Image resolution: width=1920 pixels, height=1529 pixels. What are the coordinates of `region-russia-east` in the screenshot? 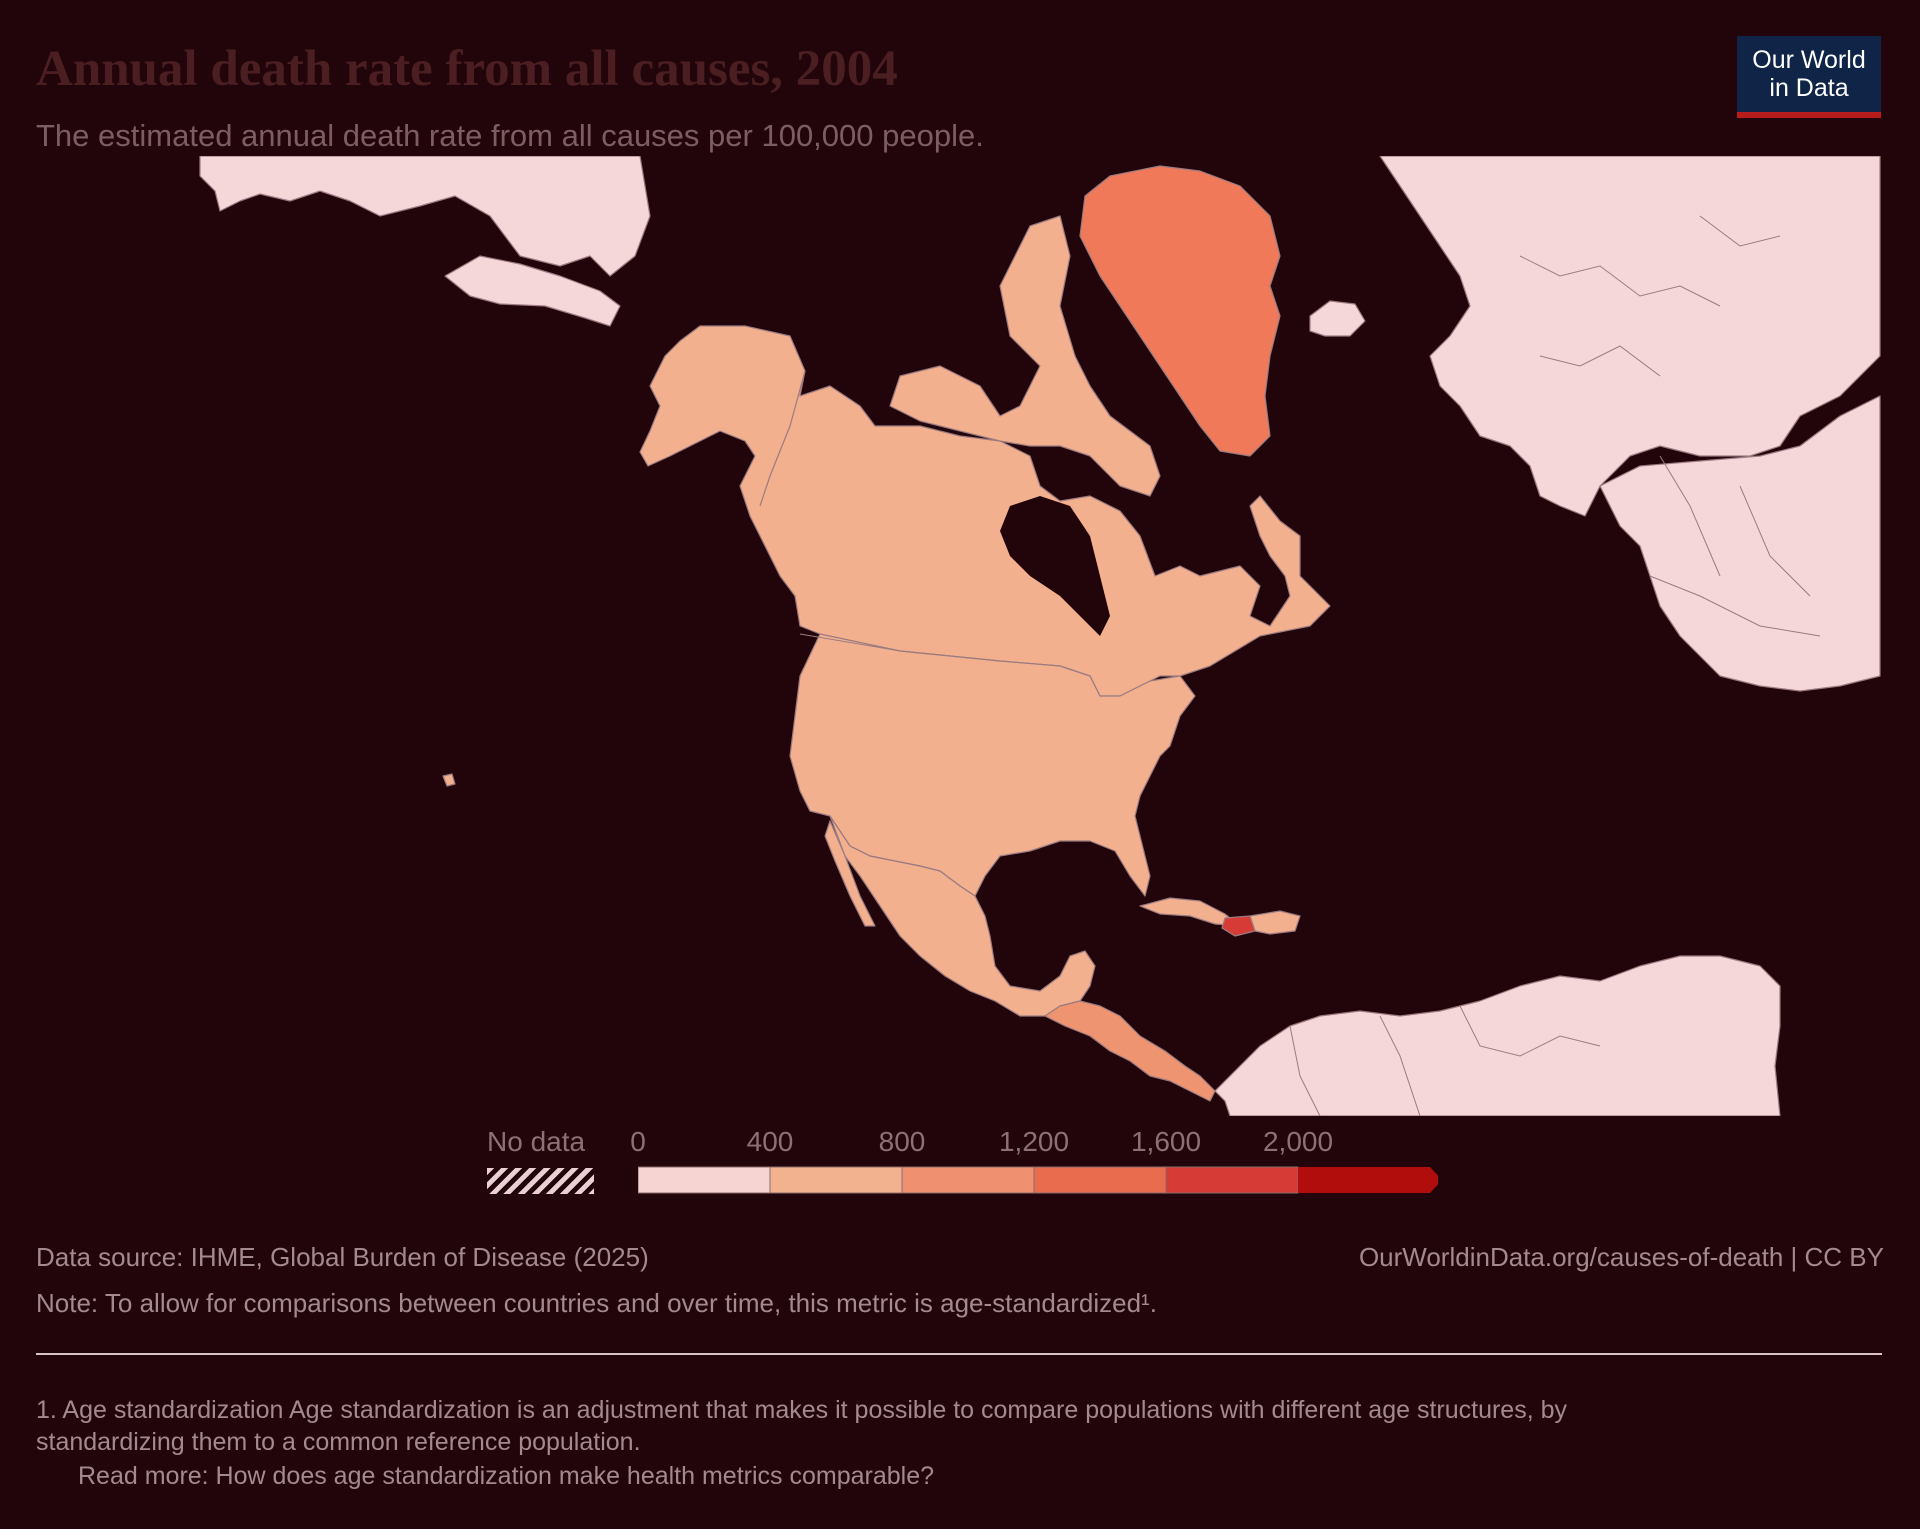 It's located at (425, 216).